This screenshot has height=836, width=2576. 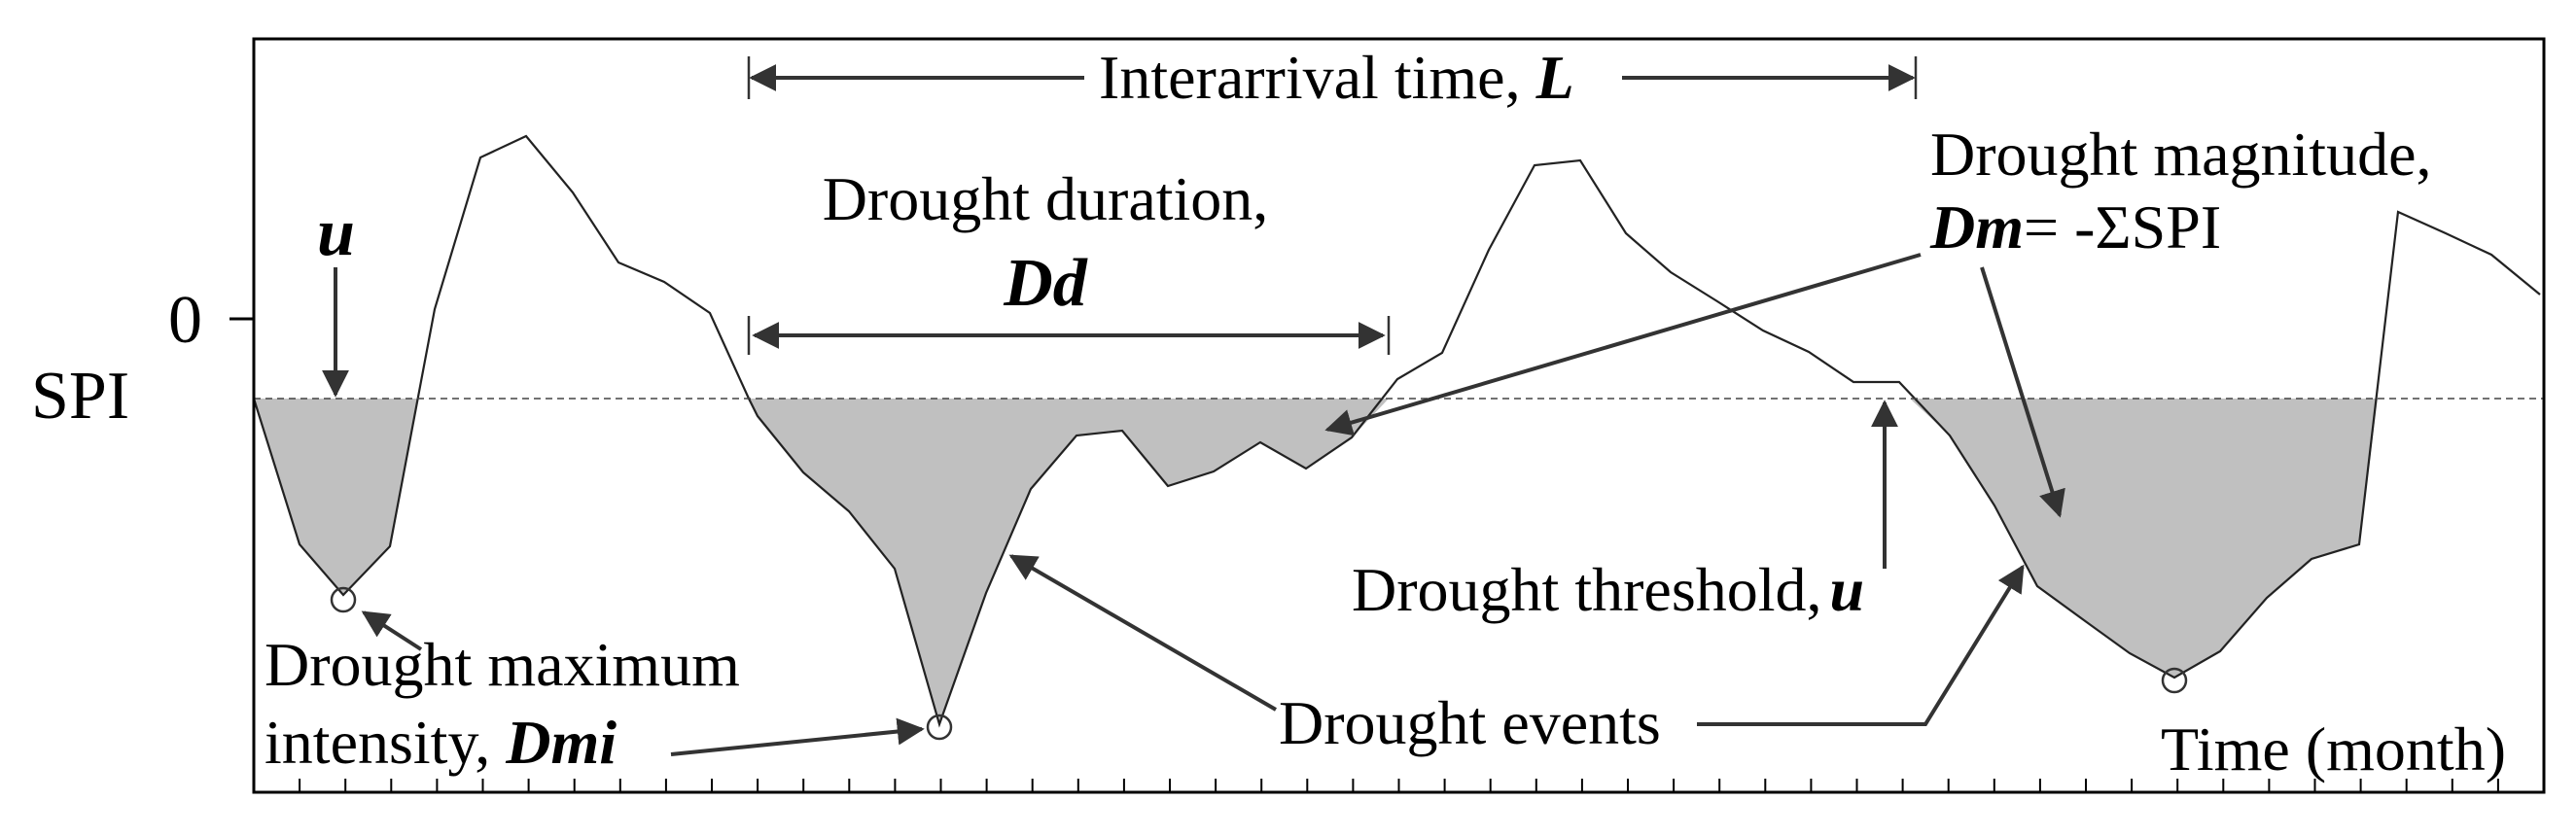 What do you see at coordinates (1045, 283) in the screenshot?
I see `duration-symbol: Dd` at bounding box center [1045, 283].